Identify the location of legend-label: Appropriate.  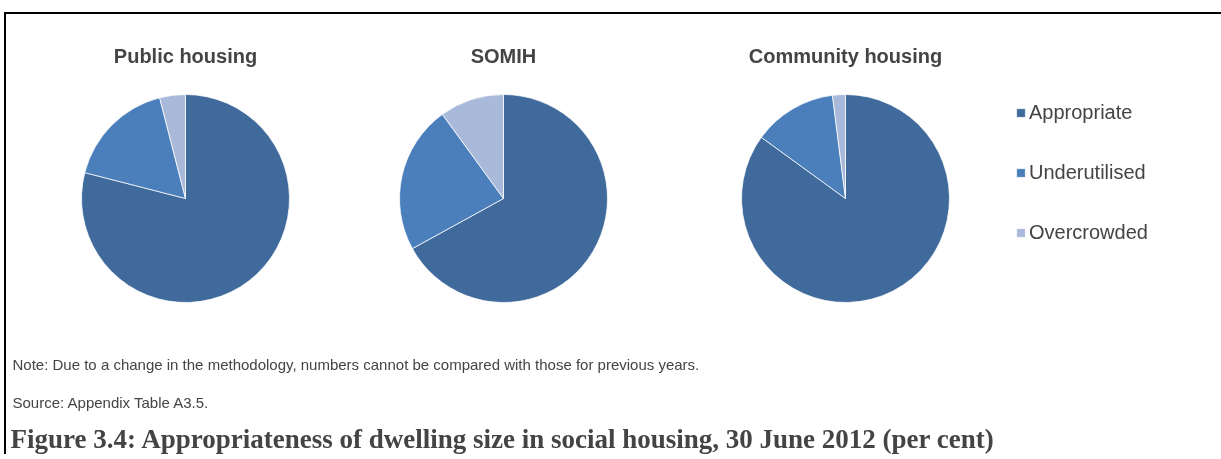
(1081, 112).